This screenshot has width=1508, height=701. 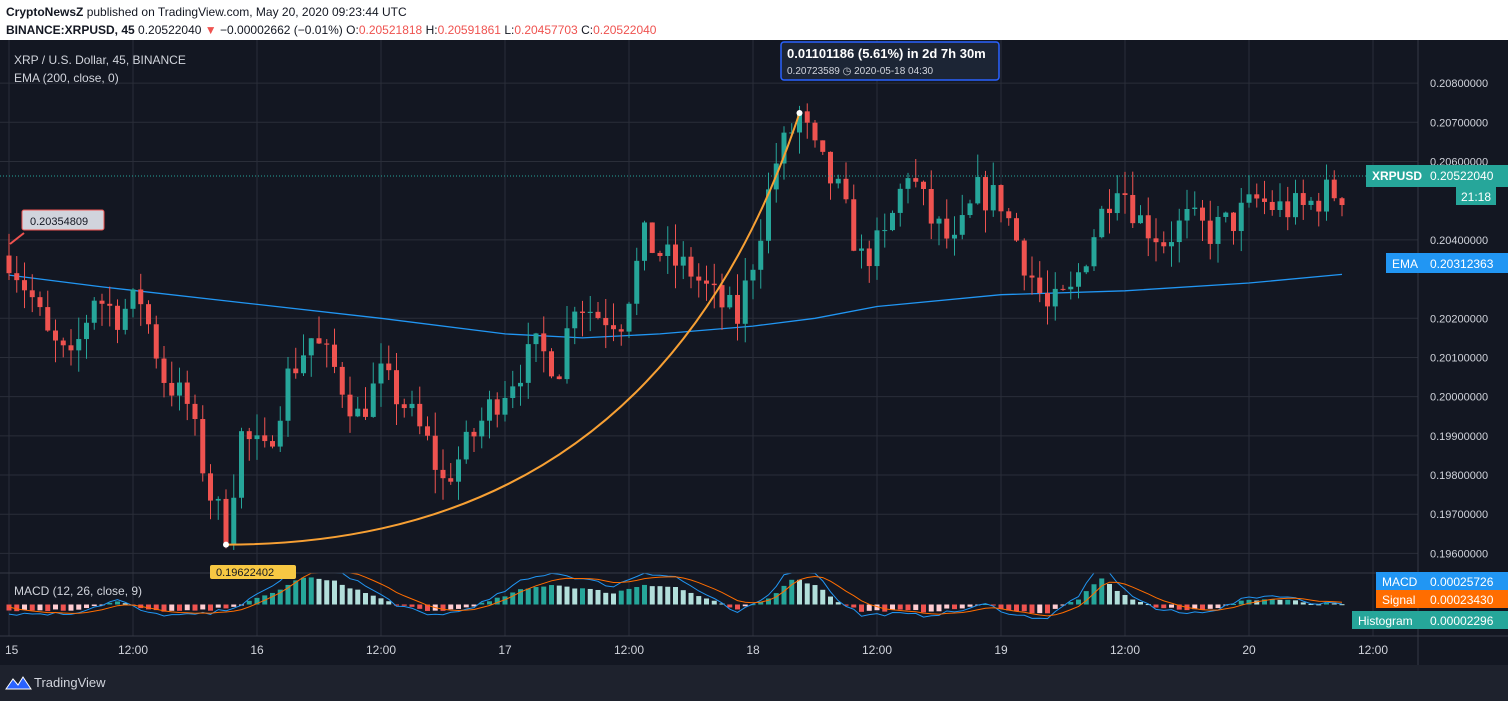 What do you see at coordinates (1405, 264) in the screenshot?
I see `ema-badge-name: EMA` at bounding box center [1405, 264].